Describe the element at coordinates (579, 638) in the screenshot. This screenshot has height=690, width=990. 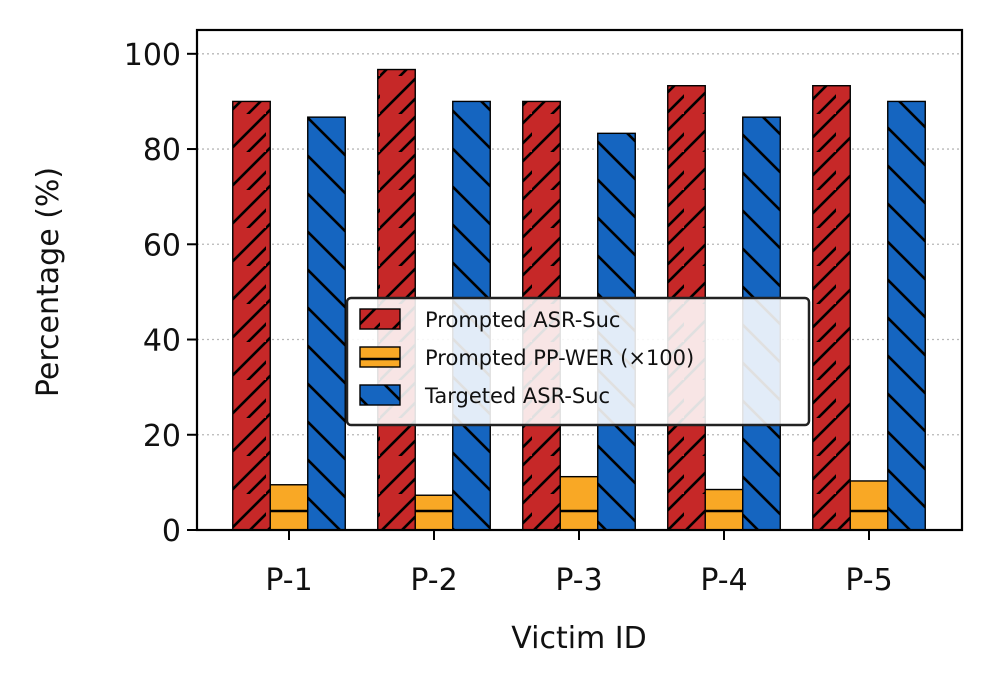
I see `x-axis-title: Victim ID` at that location.